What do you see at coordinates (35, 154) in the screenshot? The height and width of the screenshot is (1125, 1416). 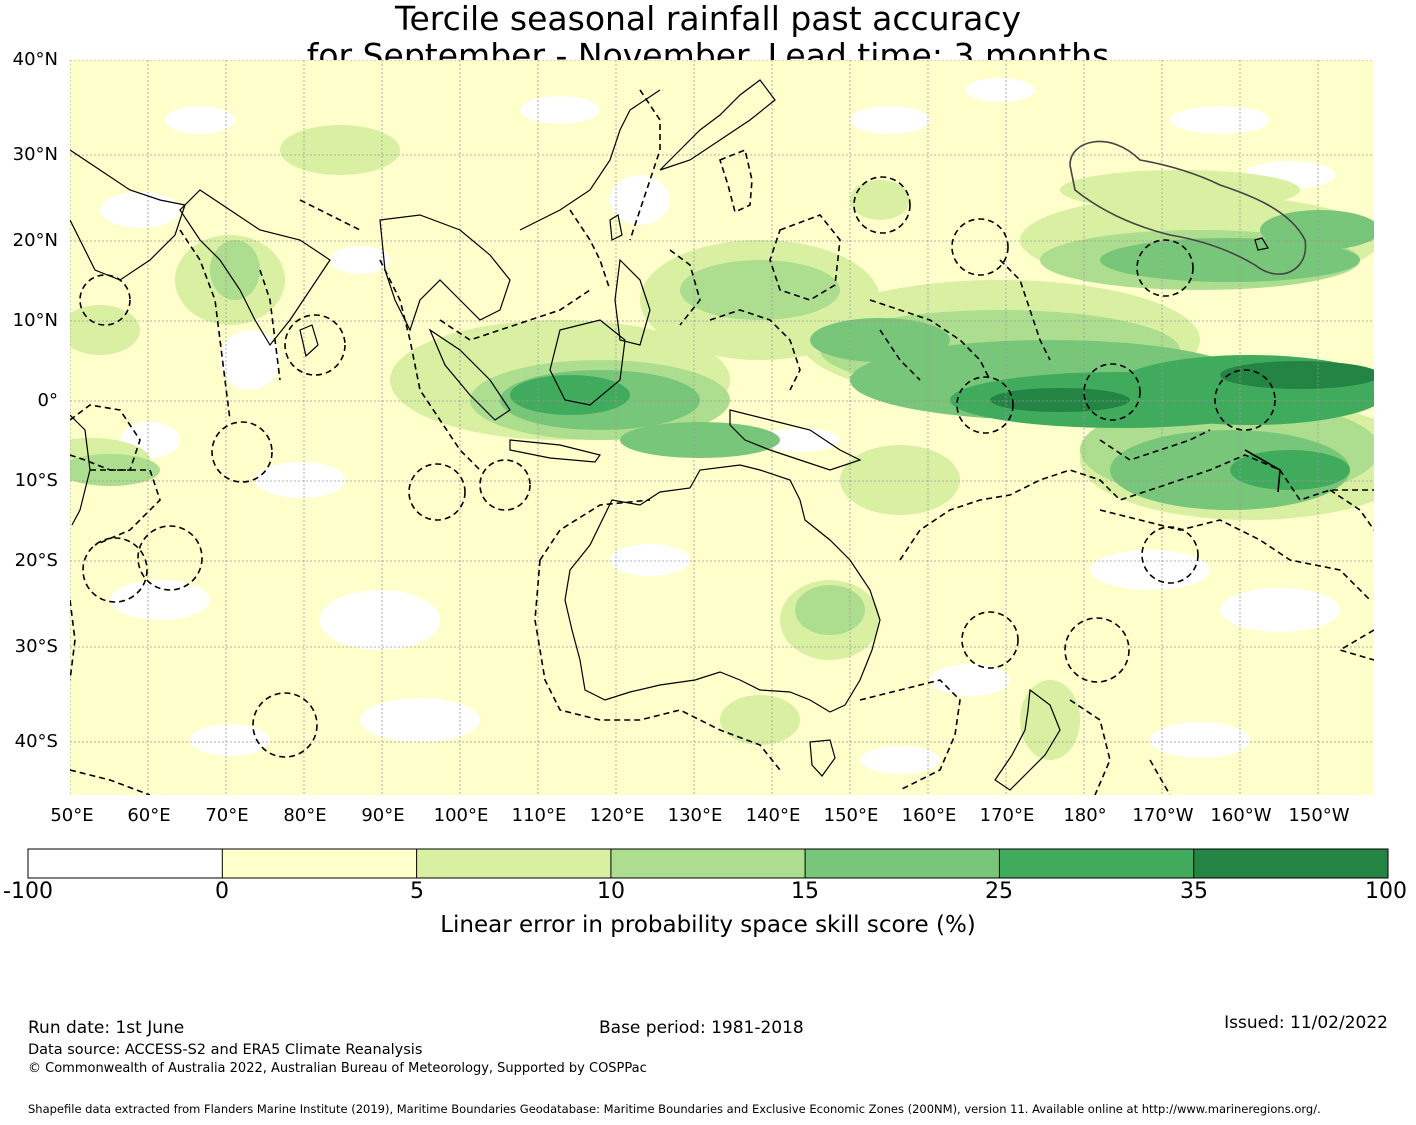 I see `lat-label-30n: 30°N` at bounding box center [35, 154].